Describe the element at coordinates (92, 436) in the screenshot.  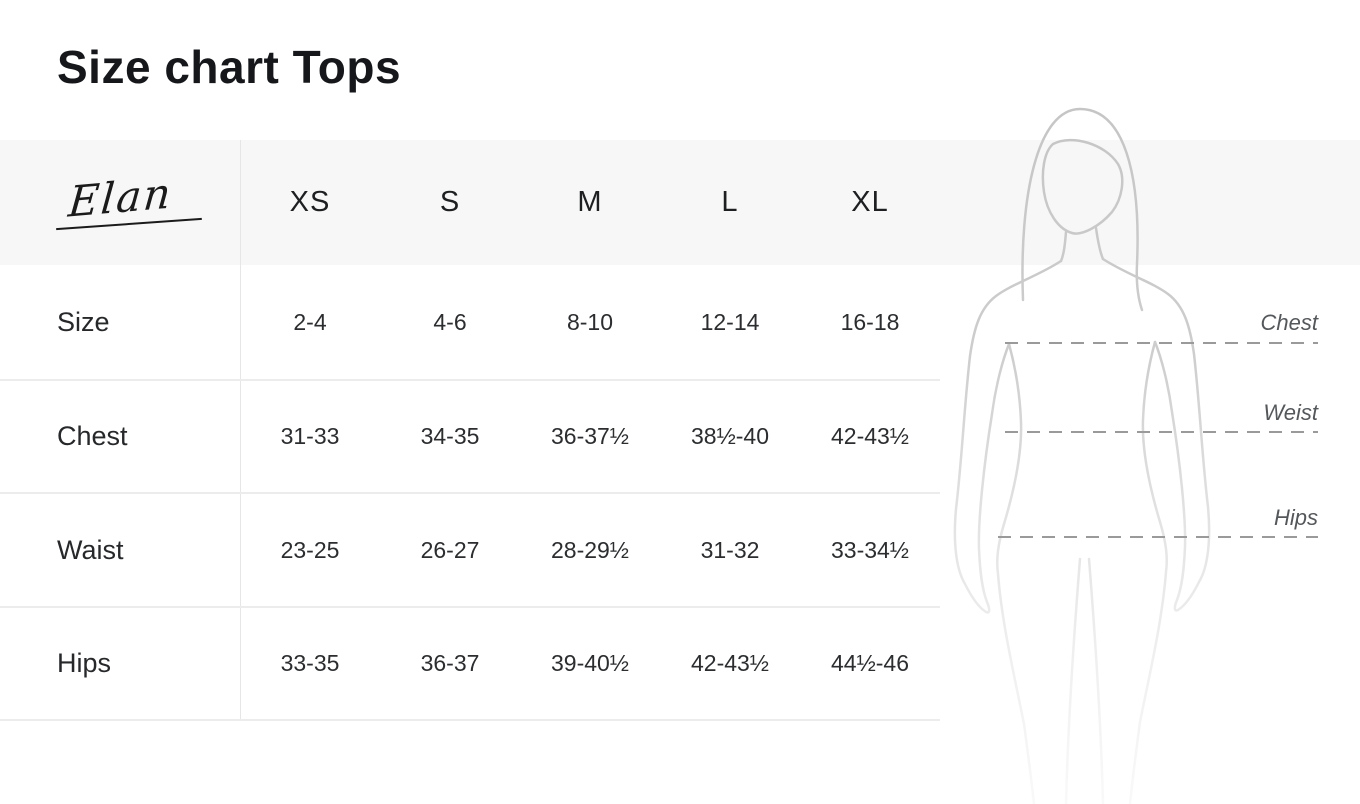
I see `row-label: Chest` at that location.